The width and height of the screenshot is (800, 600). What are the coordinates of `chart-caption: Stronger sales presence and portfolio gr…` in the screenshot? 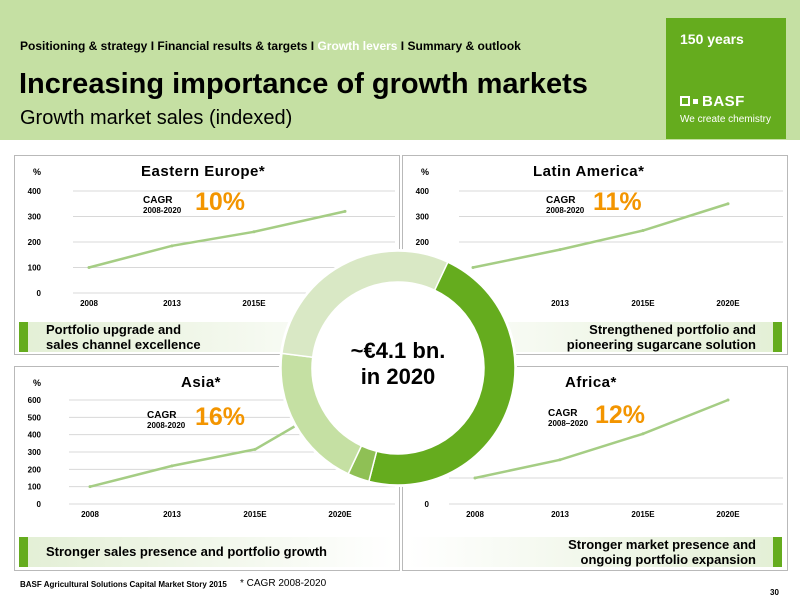 It's located at (206, 552).